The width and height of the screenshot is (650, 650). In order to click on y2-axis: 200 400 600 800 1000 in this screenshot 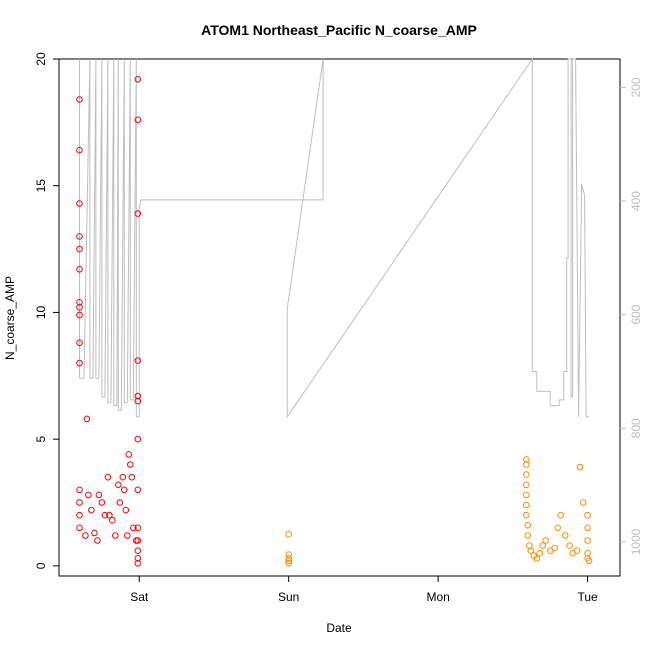, I will do `click(631, 316)`.